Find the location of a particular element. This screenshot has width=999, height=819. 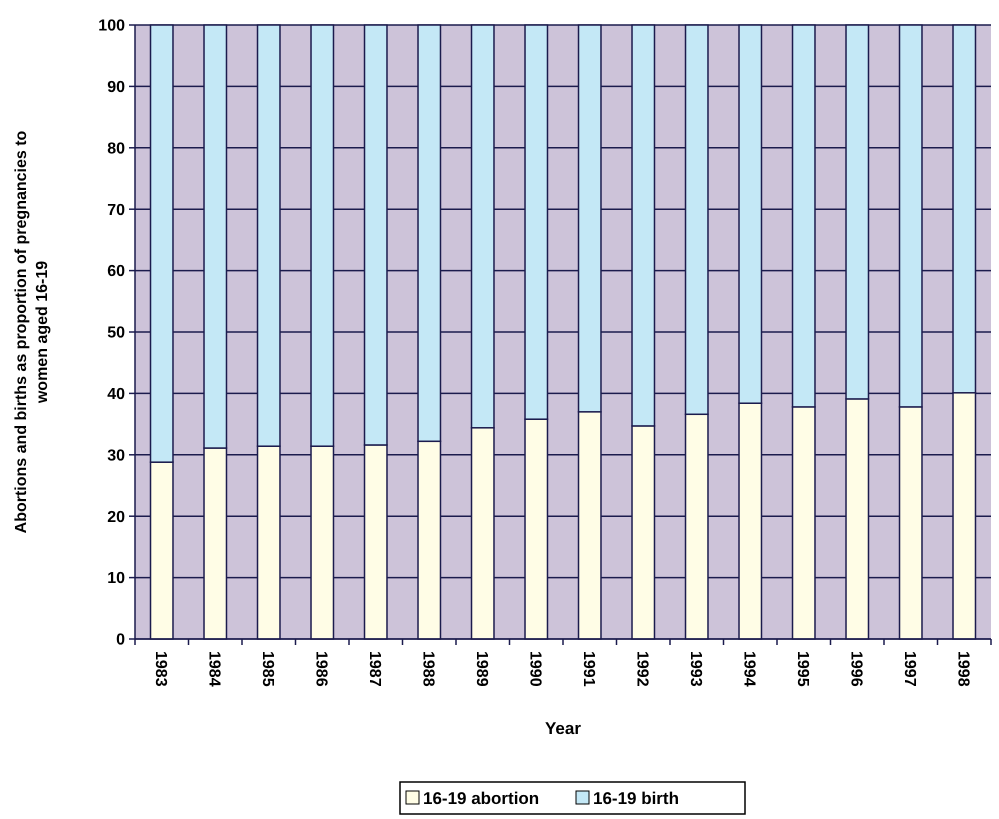

x-tick-label: 1990 is located at coordinates (535, 669).